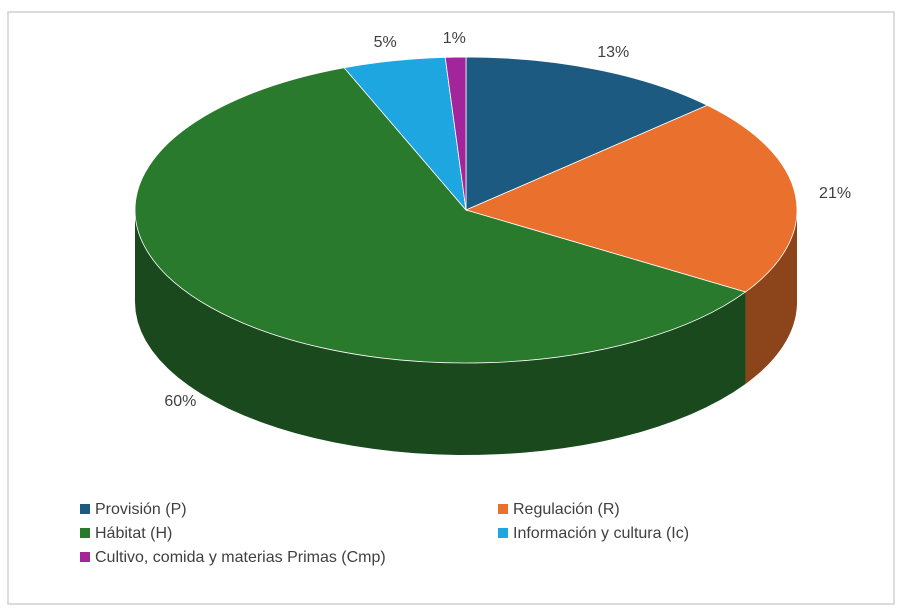  What do you see at coordinates (180, 401) in the screenshot?
I see `data-label: 60%` at bounding box center [180, 401].